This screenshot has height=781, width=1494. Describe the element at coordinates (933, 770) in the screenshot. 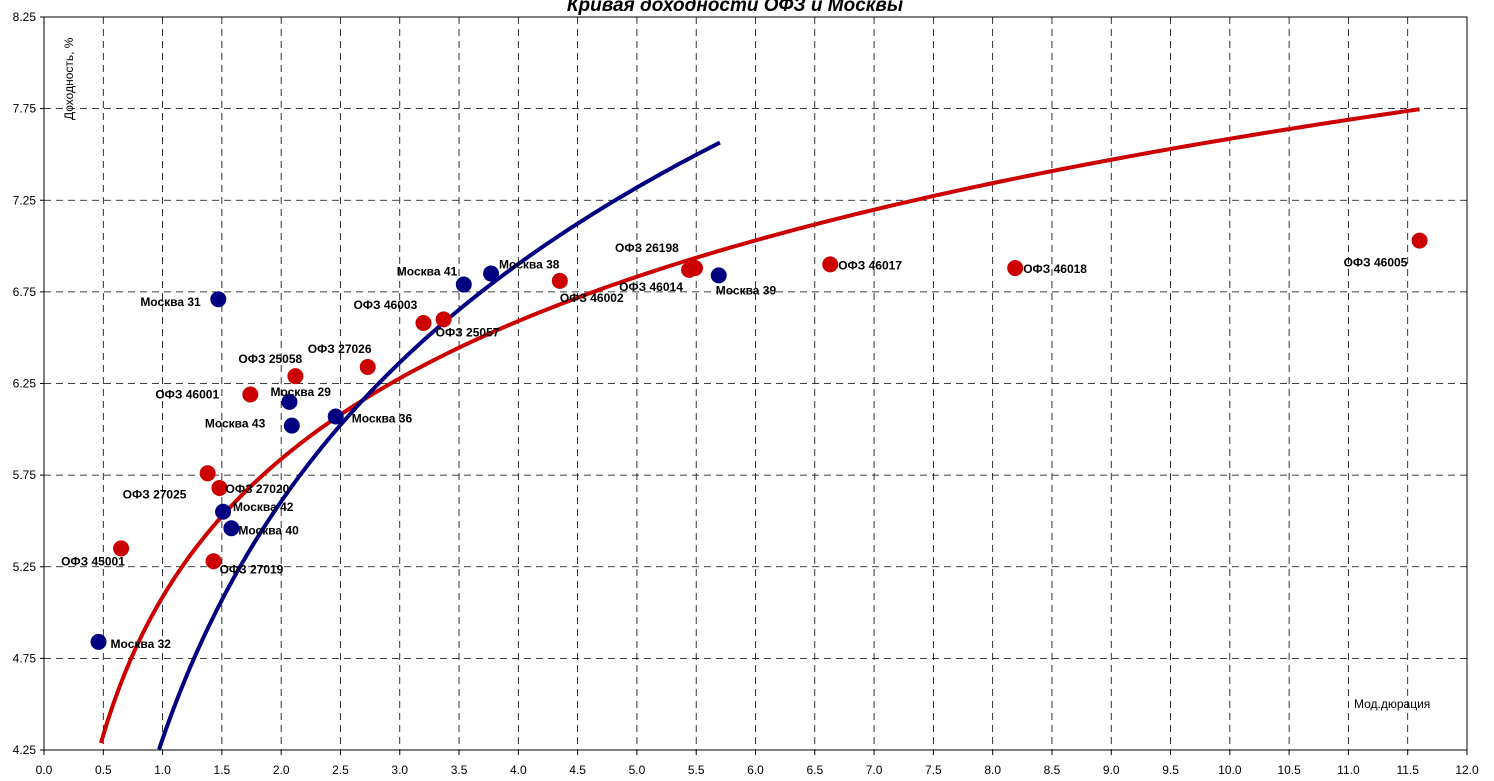

I see `x-tick-label: 7.5` at that location.